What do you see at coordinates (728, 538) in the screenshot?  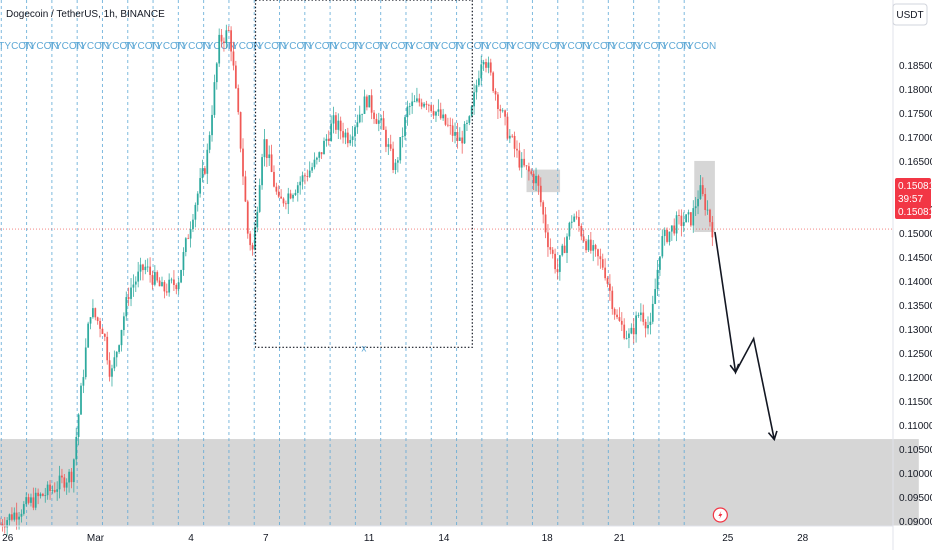 I see `time-tick-label: 25` at bounding box center [728, 538].